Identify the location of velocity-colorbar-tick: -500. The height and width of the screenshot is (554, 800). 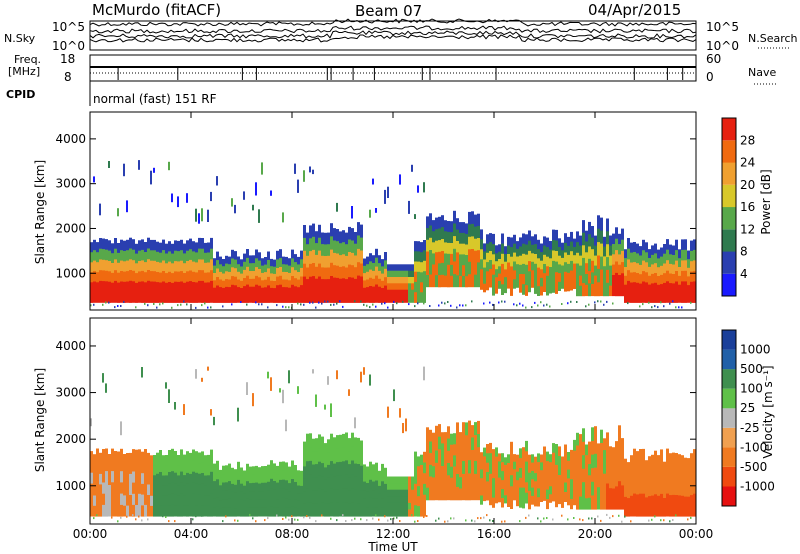
(753, 467).